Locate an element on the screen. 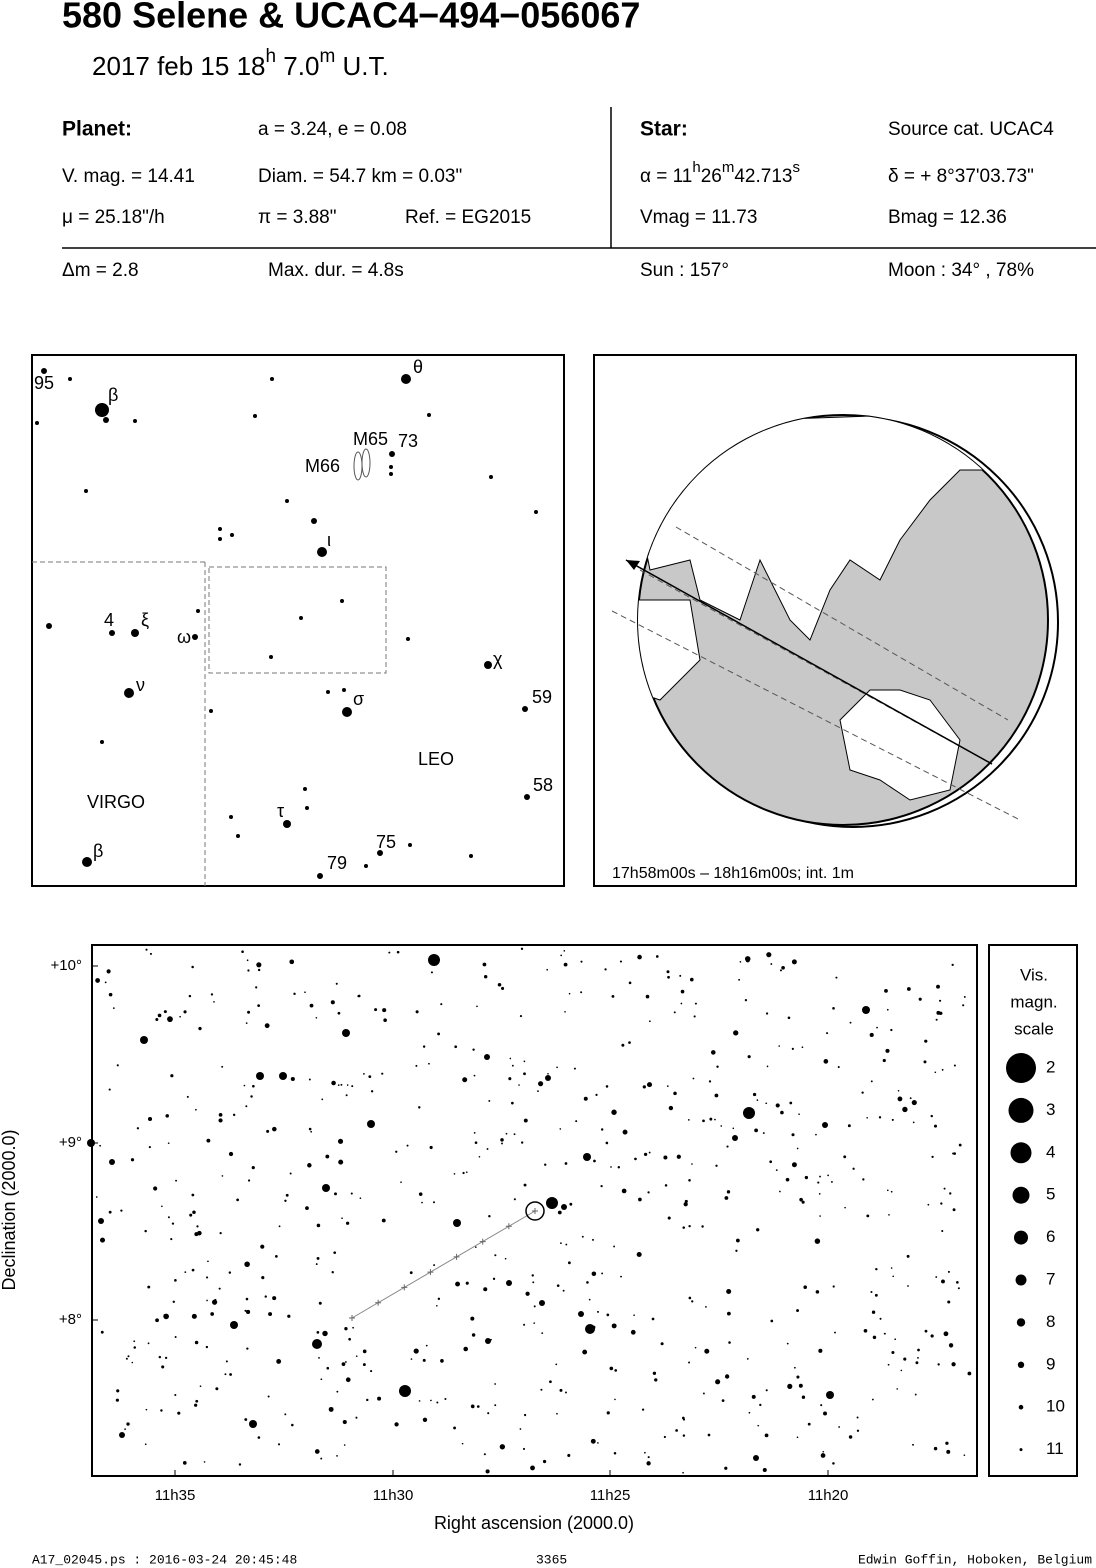  star-label: 58 is located at coordinates (543, 785).